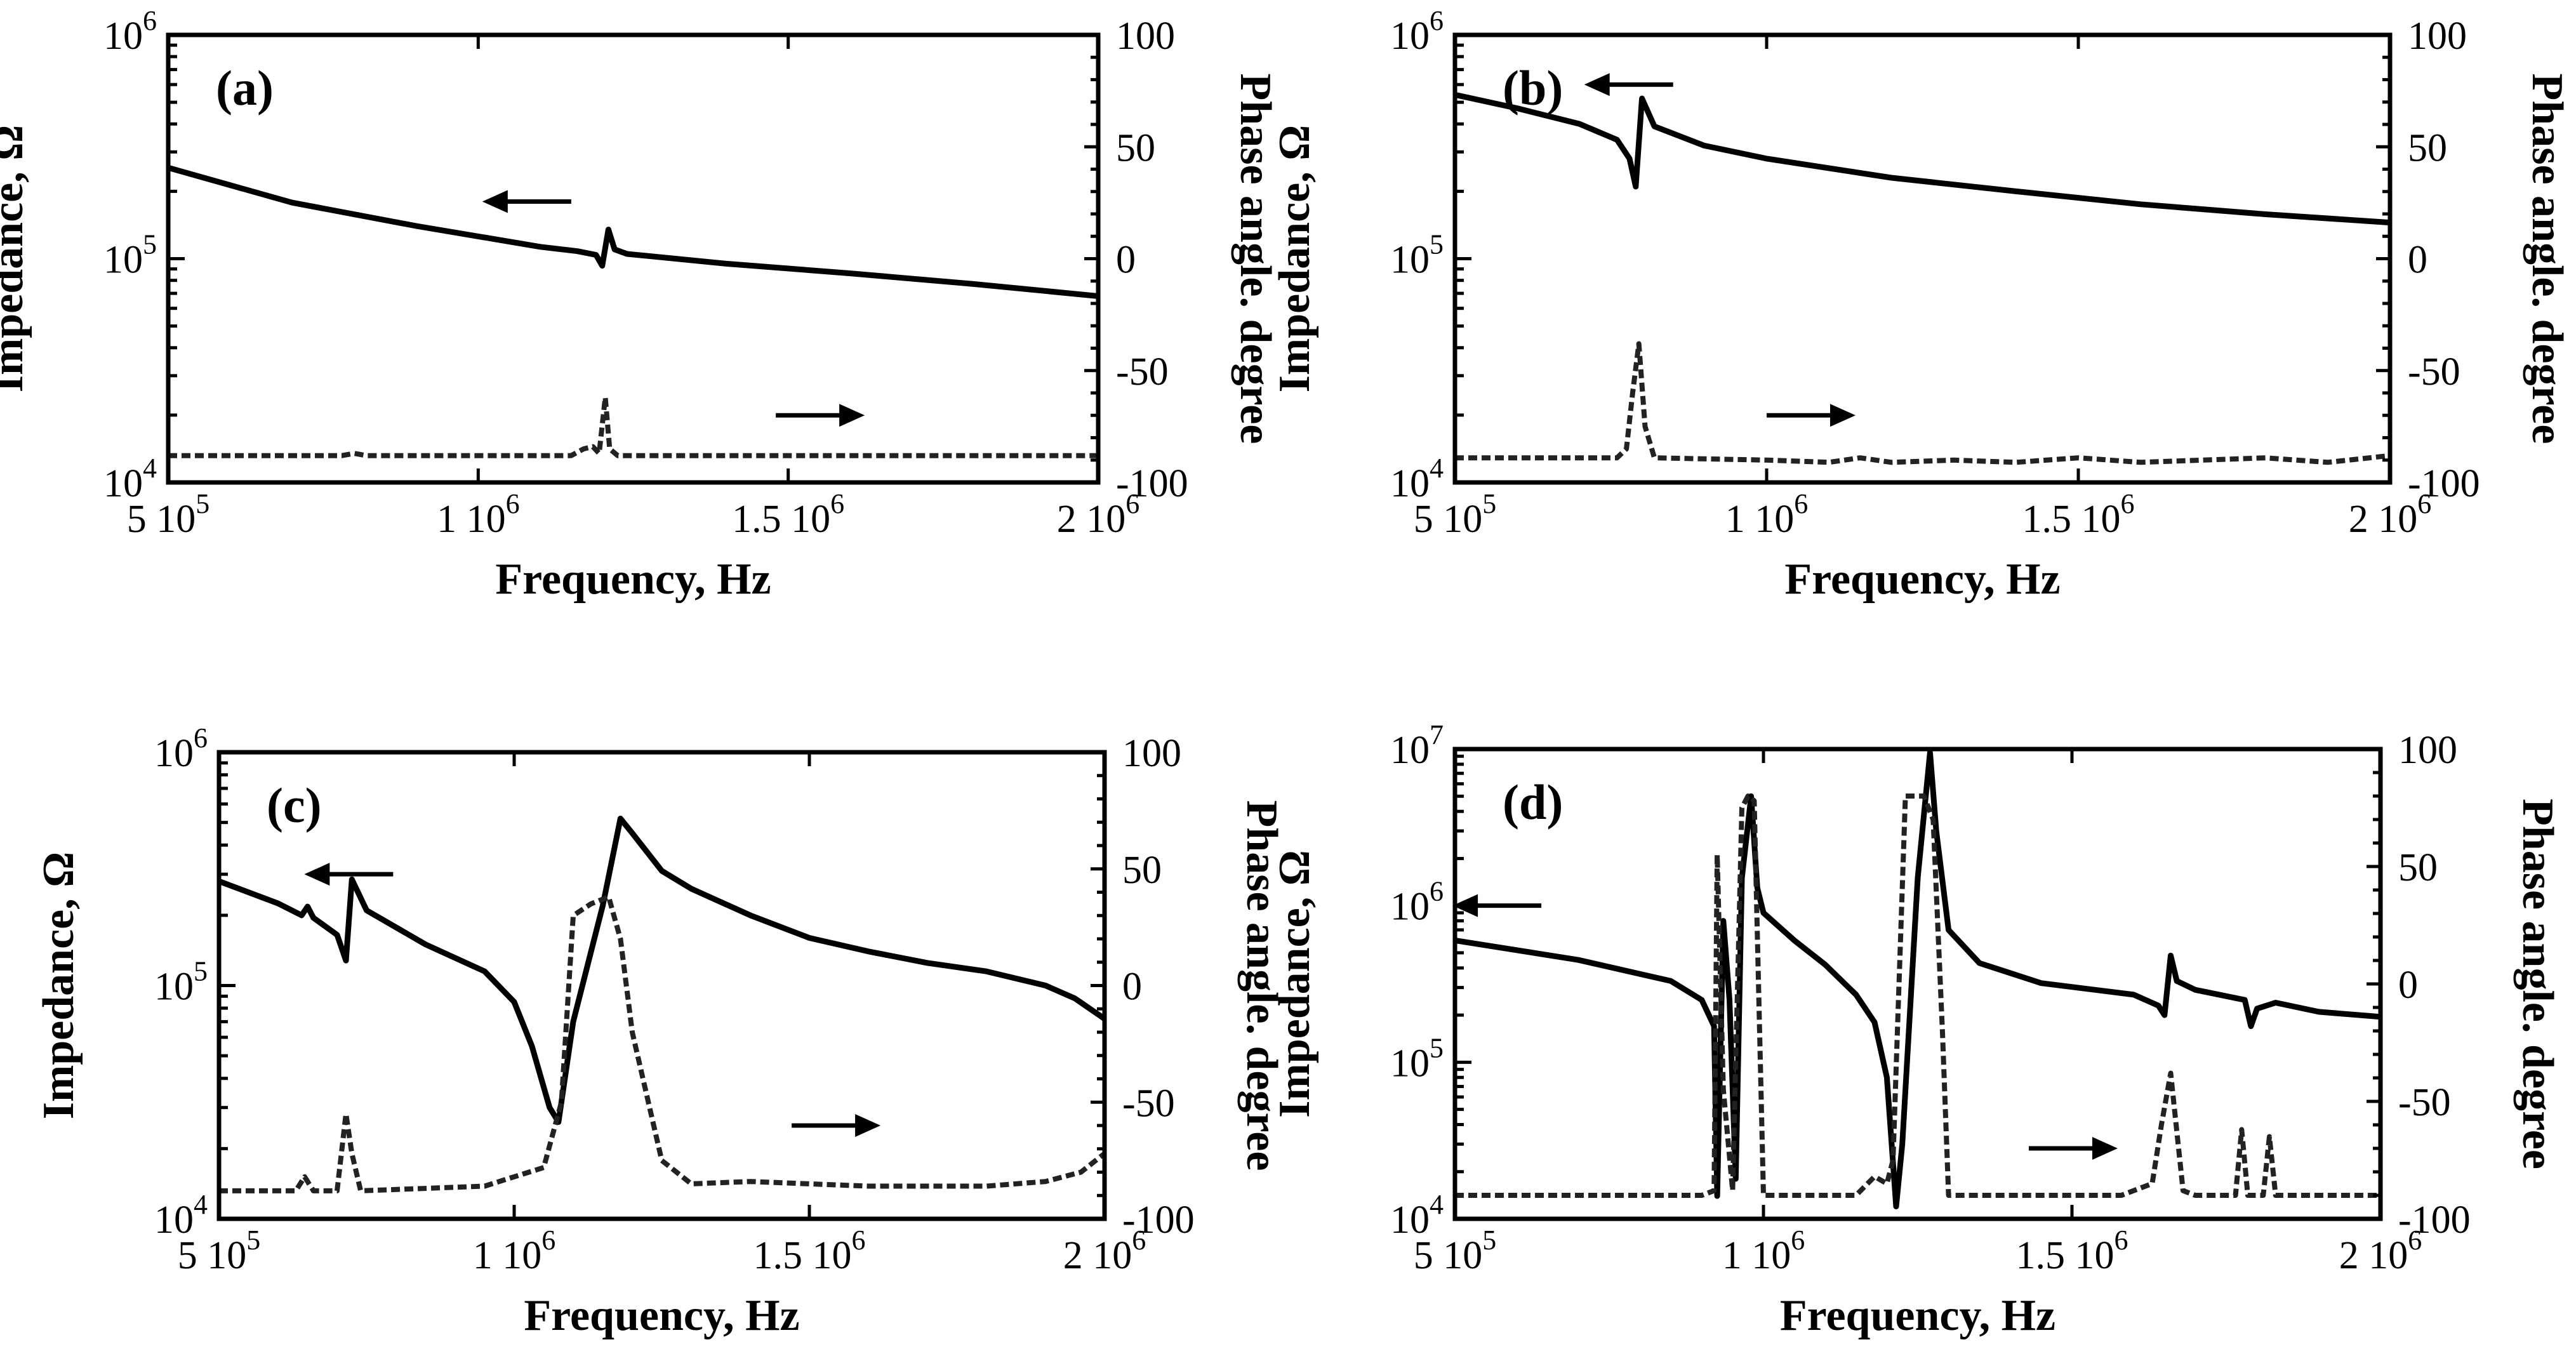  Describe the element at coordinates (2427, 147) in the screenshot. I see `y2-tick-label: 50` at that location.